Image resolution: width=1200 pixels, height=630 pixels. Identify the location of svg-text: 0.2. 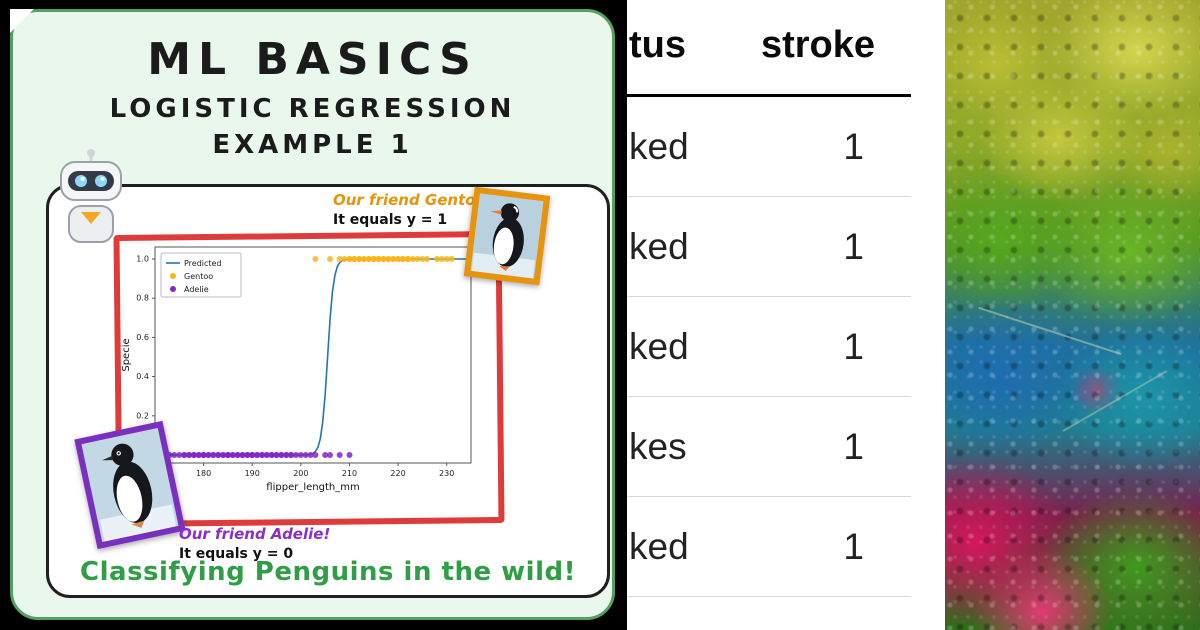
(142, 415).